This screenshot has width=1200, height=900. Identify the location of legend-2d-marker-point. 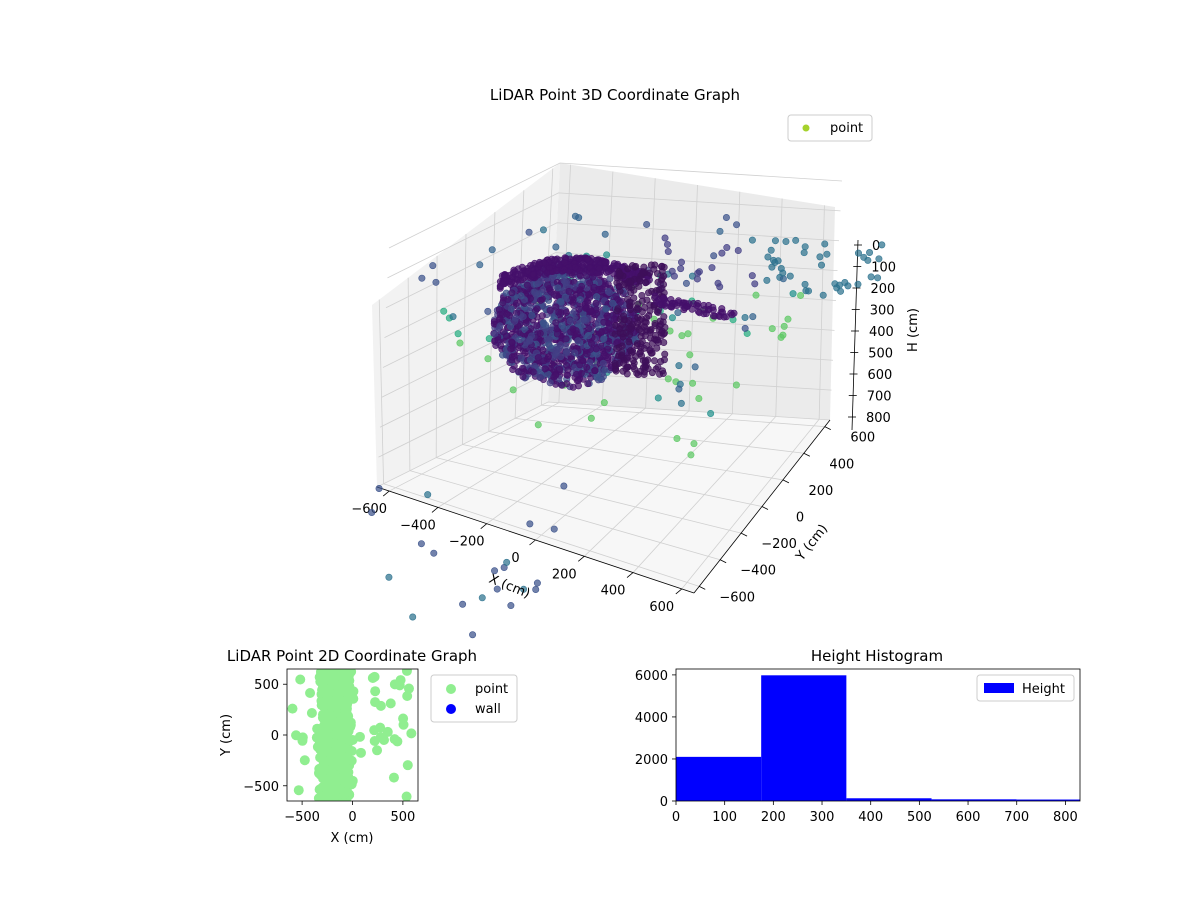
(451, 689).